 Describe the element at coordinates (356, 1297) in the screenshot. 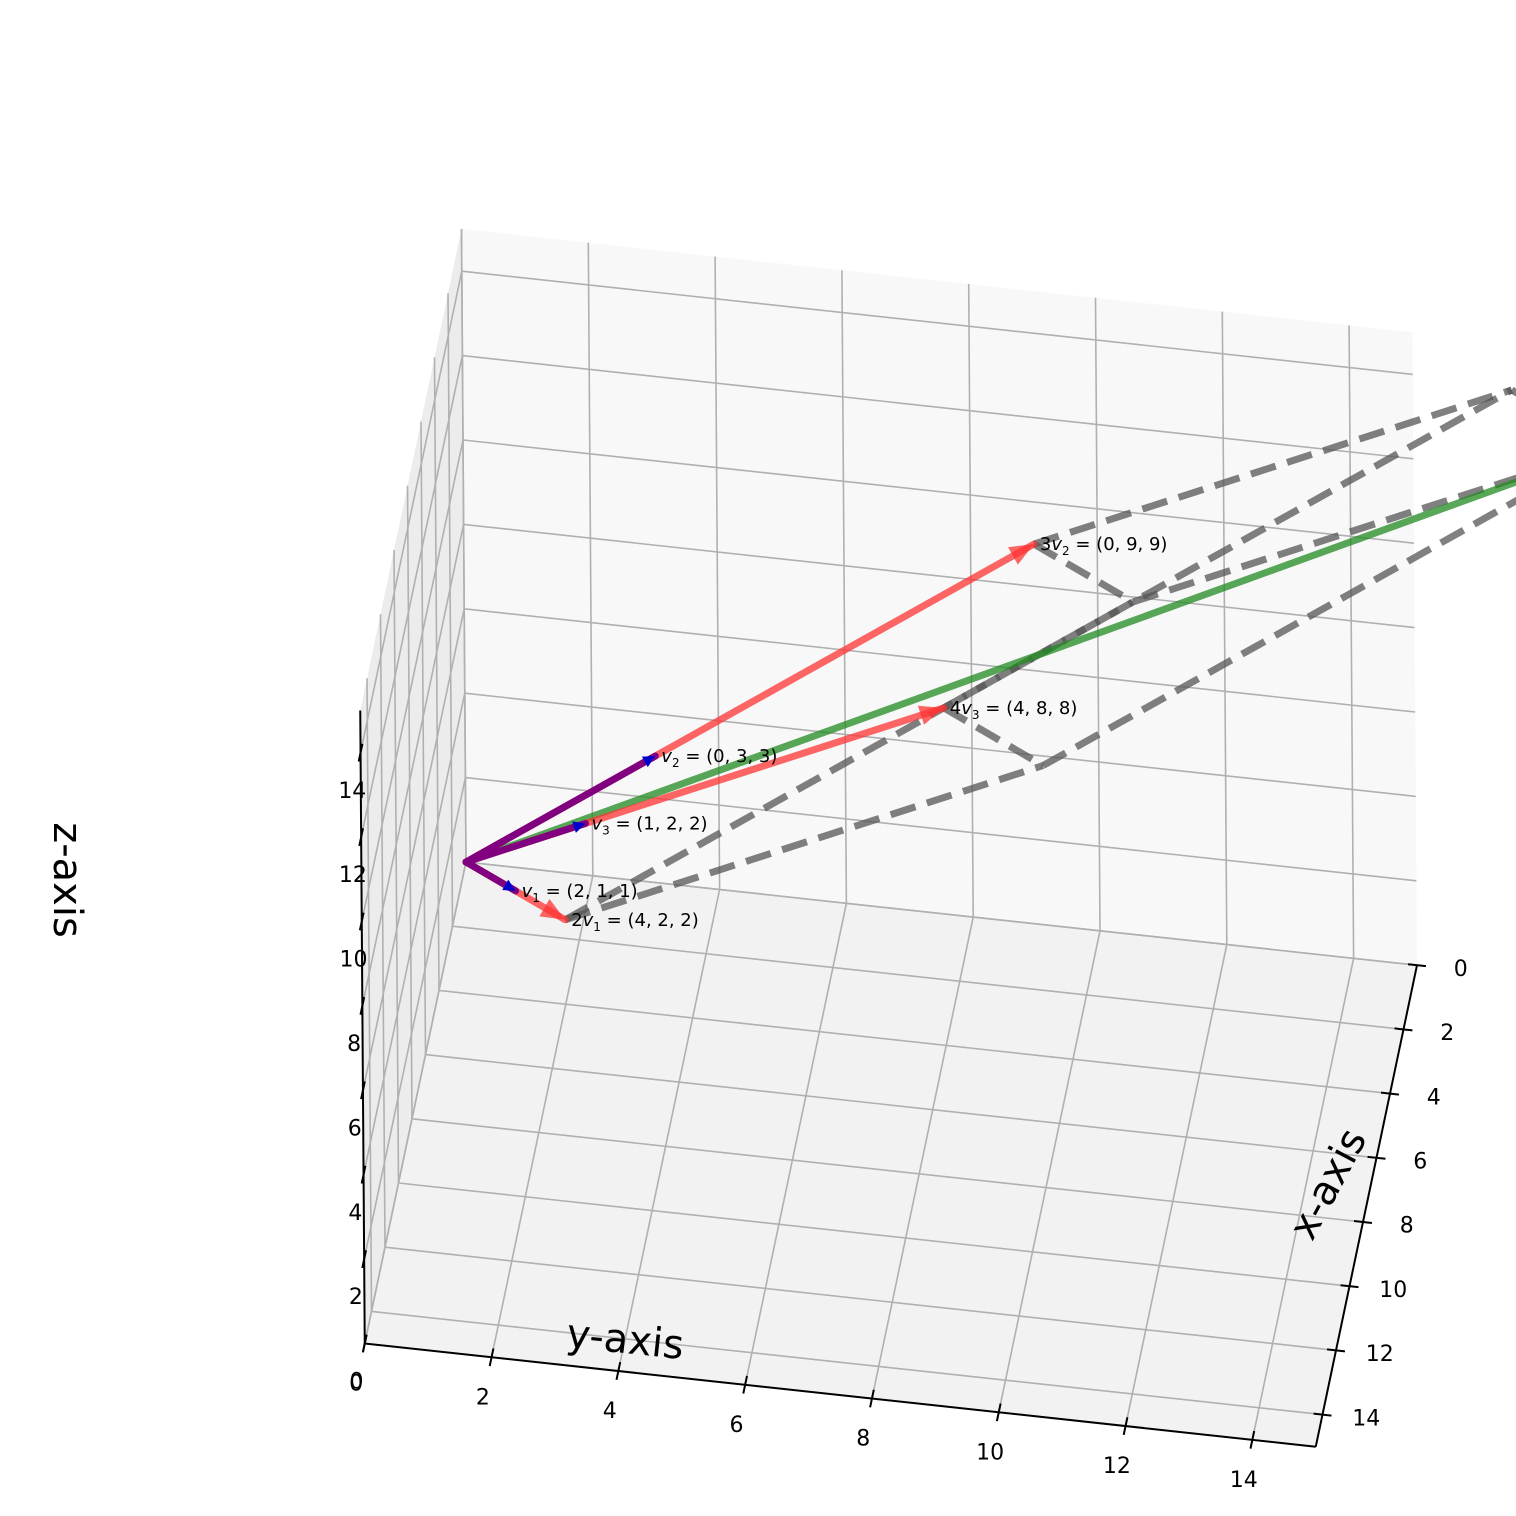

I see `z-tick-label: 2` at that location.